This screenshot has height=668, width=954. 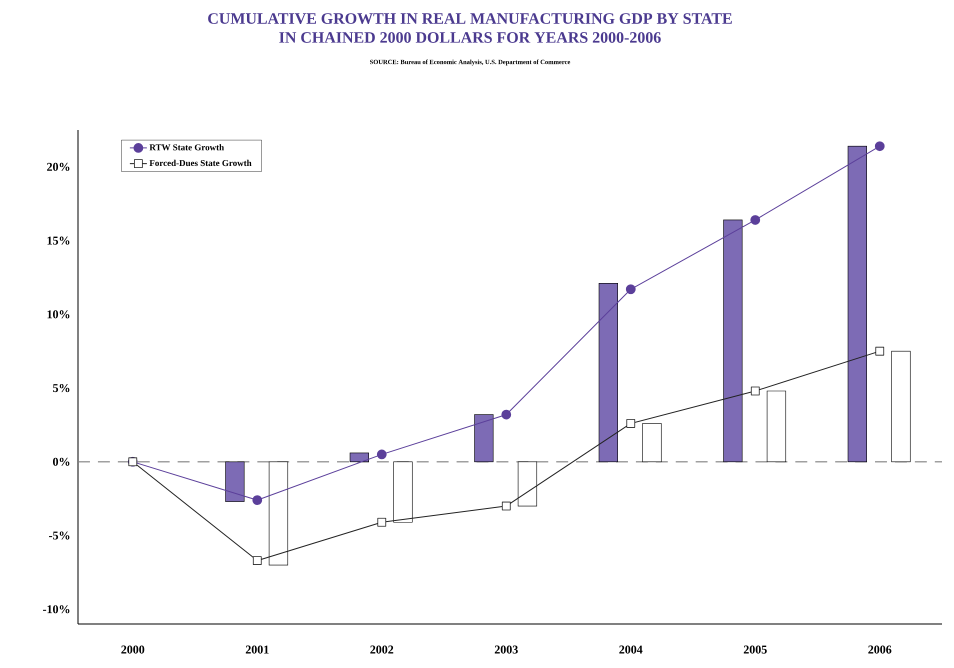 What do you see at coordinates (470, 28) in the screenshot?
I see `chart-title: CUMULATIVE GROWTH IN REAL MANUFACTURING GDP BY STATE IN CHAINED 2000 DOLLARS FOR YEARS 2000-2006` at bounding box center [470, 28].